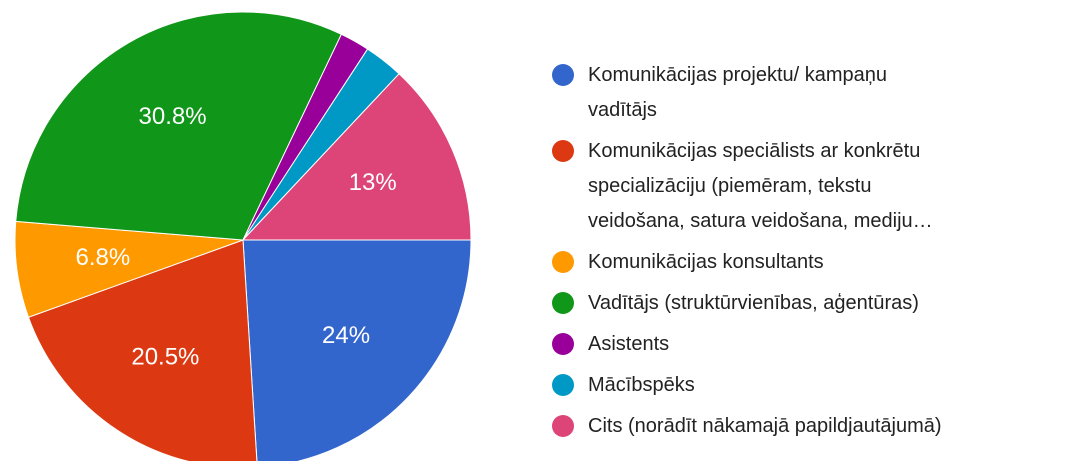 Image resolution: width=1069 pixels, height=461 pixels. Describe the element at coordinates (809, 344) in the screenshot. I see `legend-item: Asistents` at that location.